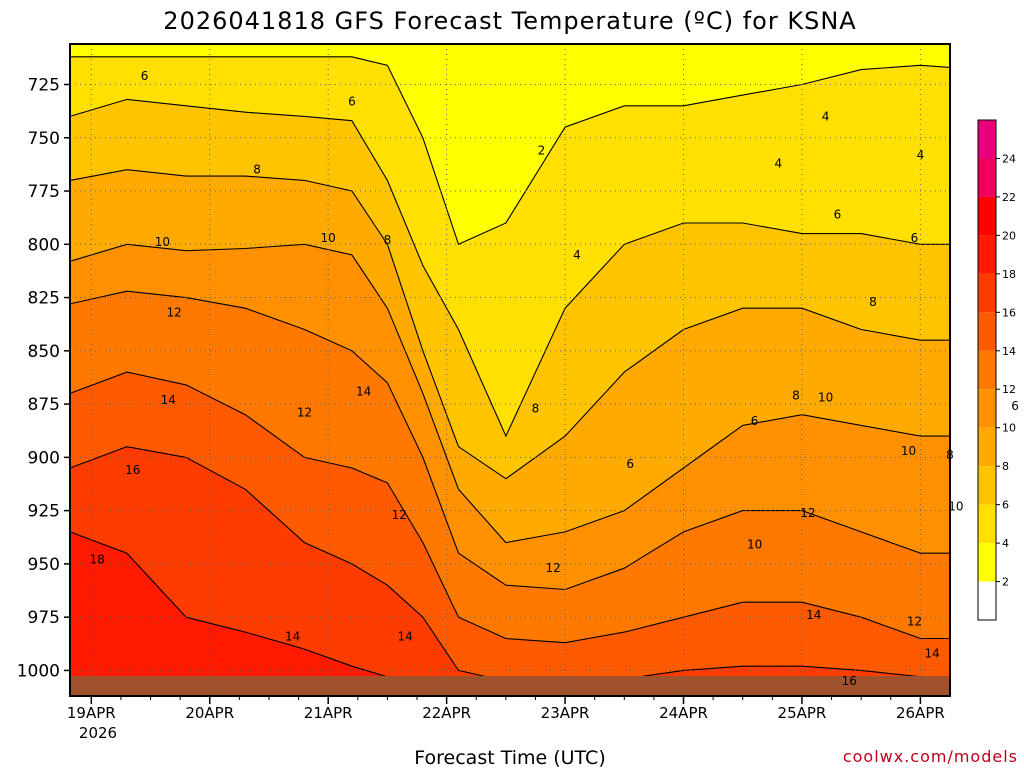 Image resolution: width=1024 pixels, height=768 pixels. What do you see at coordinates (44, 352) in the screenshot?
I see `y-tick-label: 850` at bounding box center [44, 352].